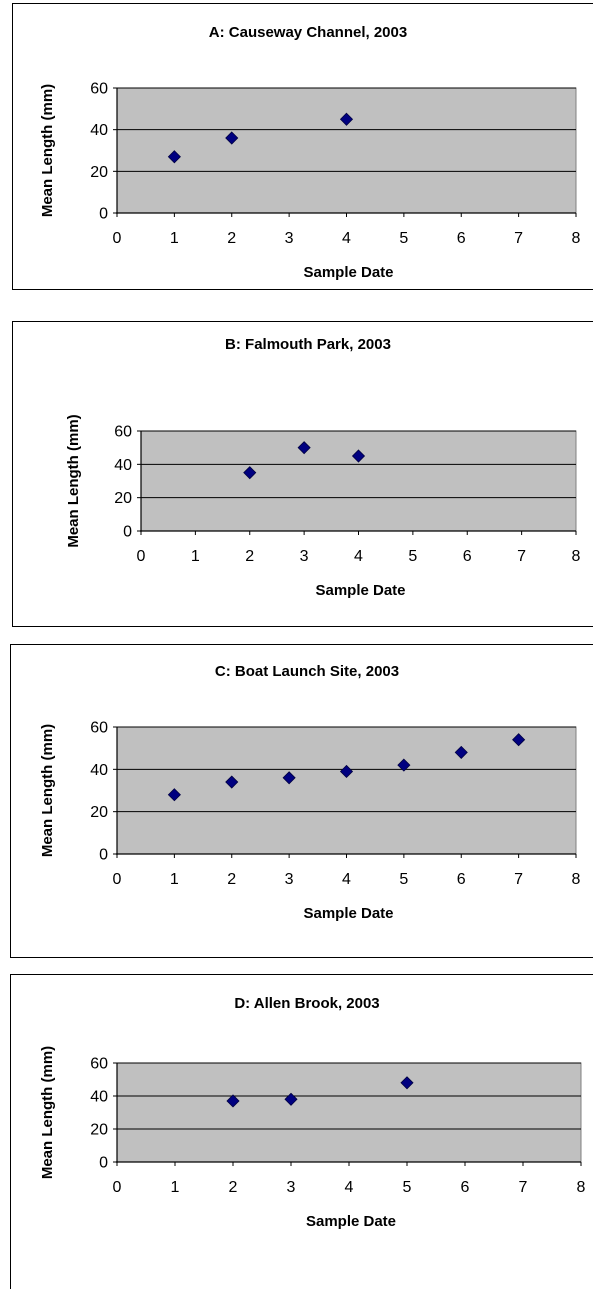  Describe the element at coordinates (358, 481) in the screenshot. I see `chart-b-plot-area` at that location.